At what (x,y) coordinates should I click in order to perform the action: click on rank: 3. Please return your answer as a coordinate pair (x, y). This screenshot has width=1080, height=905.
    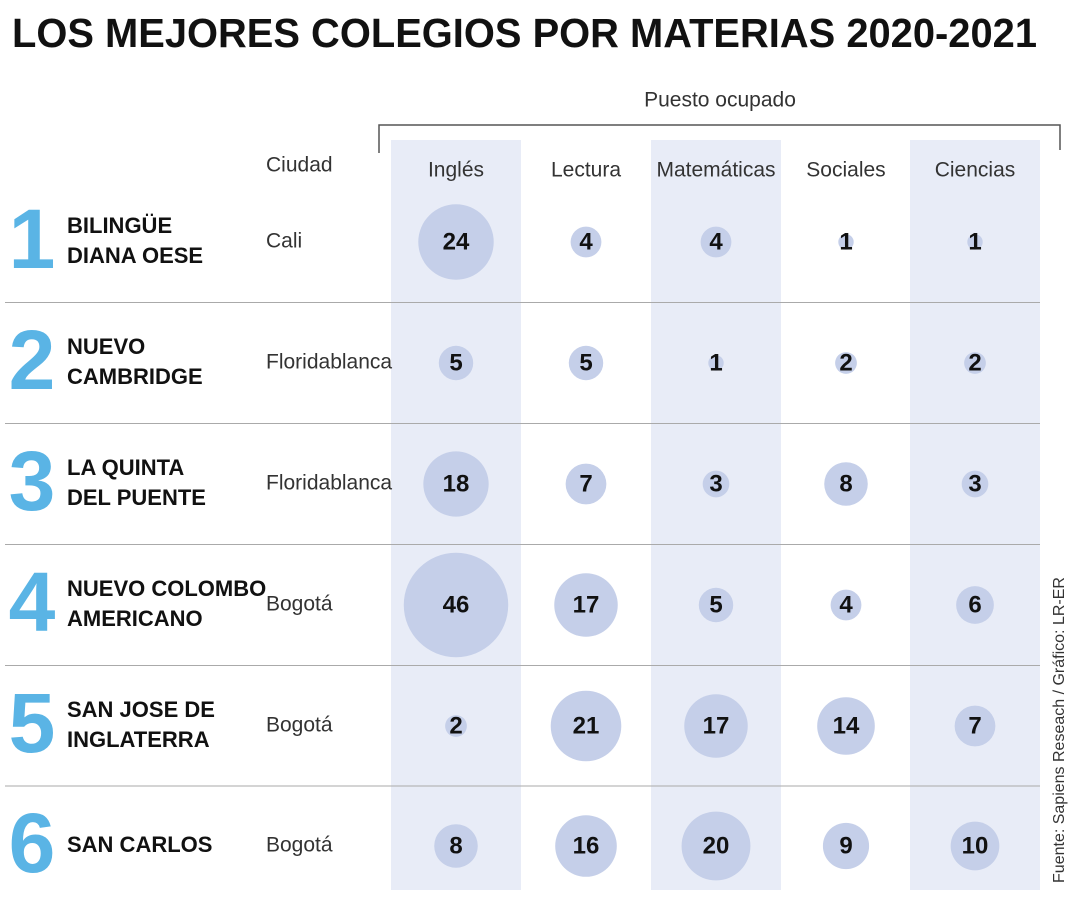
    Looking at the image, I should click on (32, 481).